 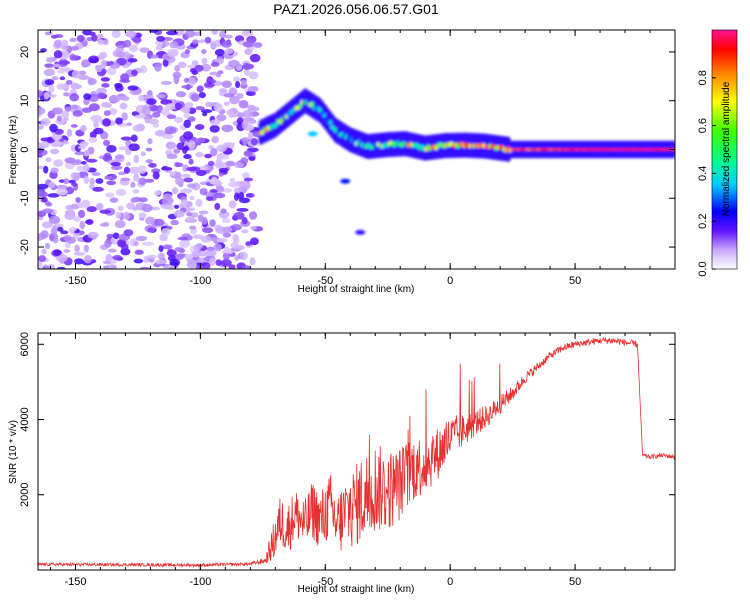 I want to click on spectrogram-ytick-label: 20, so click(x=25, y=52).